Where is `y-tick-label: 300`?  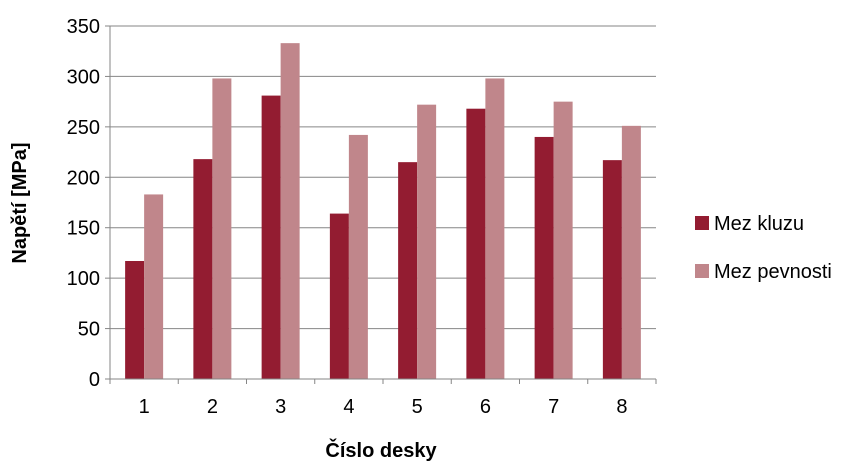
y-tick-label: 300 is located at coordinates (83, 77).